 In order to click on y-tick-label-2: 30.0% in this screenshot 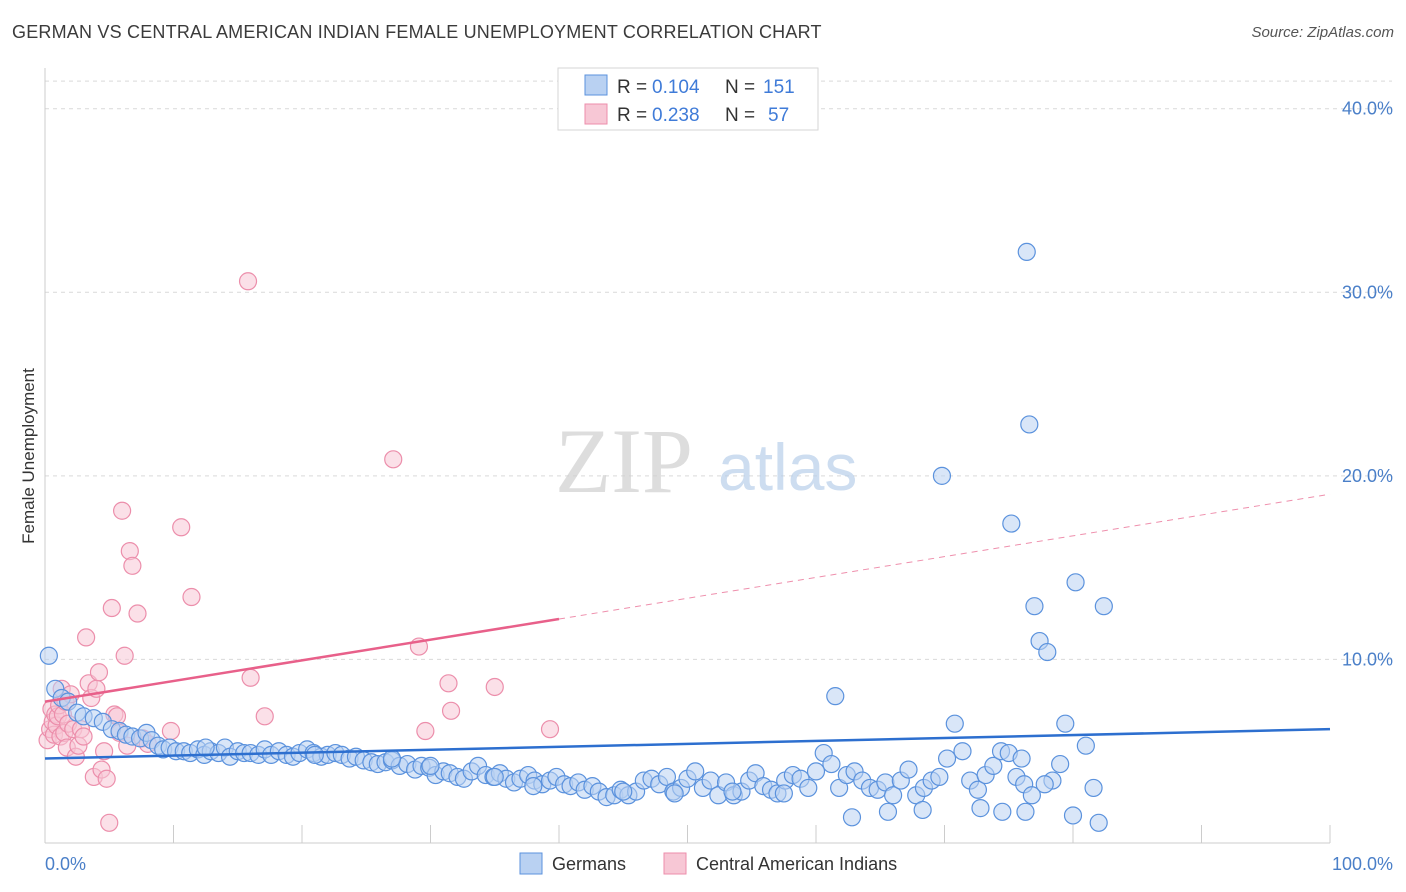, I will do `click(1367, 292)`.